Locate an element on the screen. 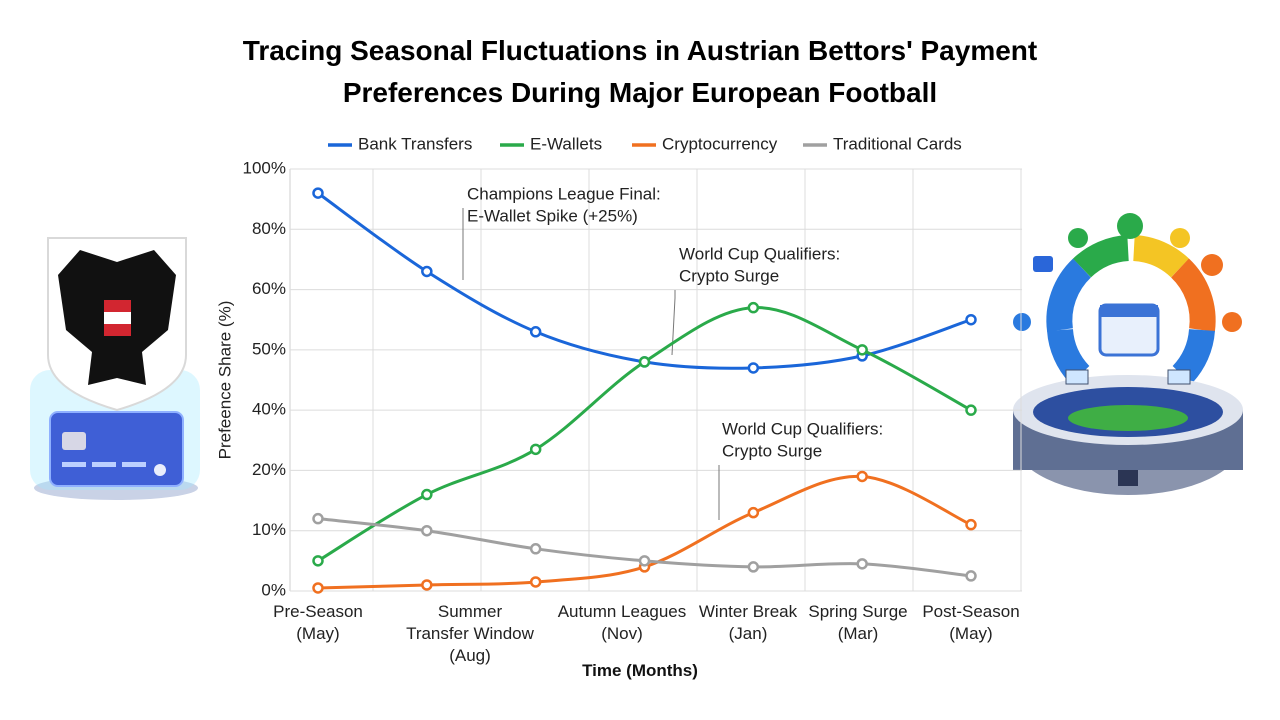 This screenshot has height=720, width=1280. calendar-top is located at coordinates (1129, 311).